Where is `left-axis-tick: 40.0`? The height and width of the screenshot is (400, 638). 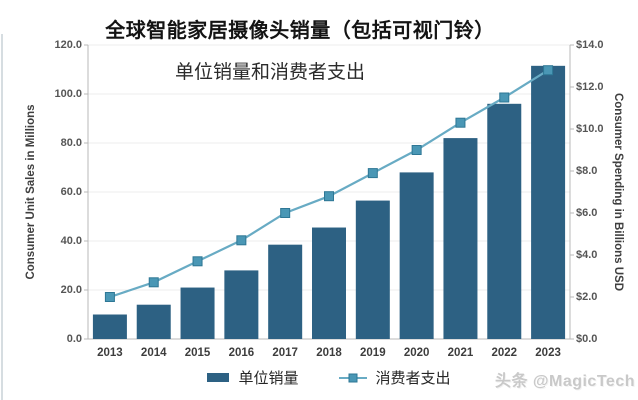
left-axis-tick: 40.0 is located at coordinates (71, 241).